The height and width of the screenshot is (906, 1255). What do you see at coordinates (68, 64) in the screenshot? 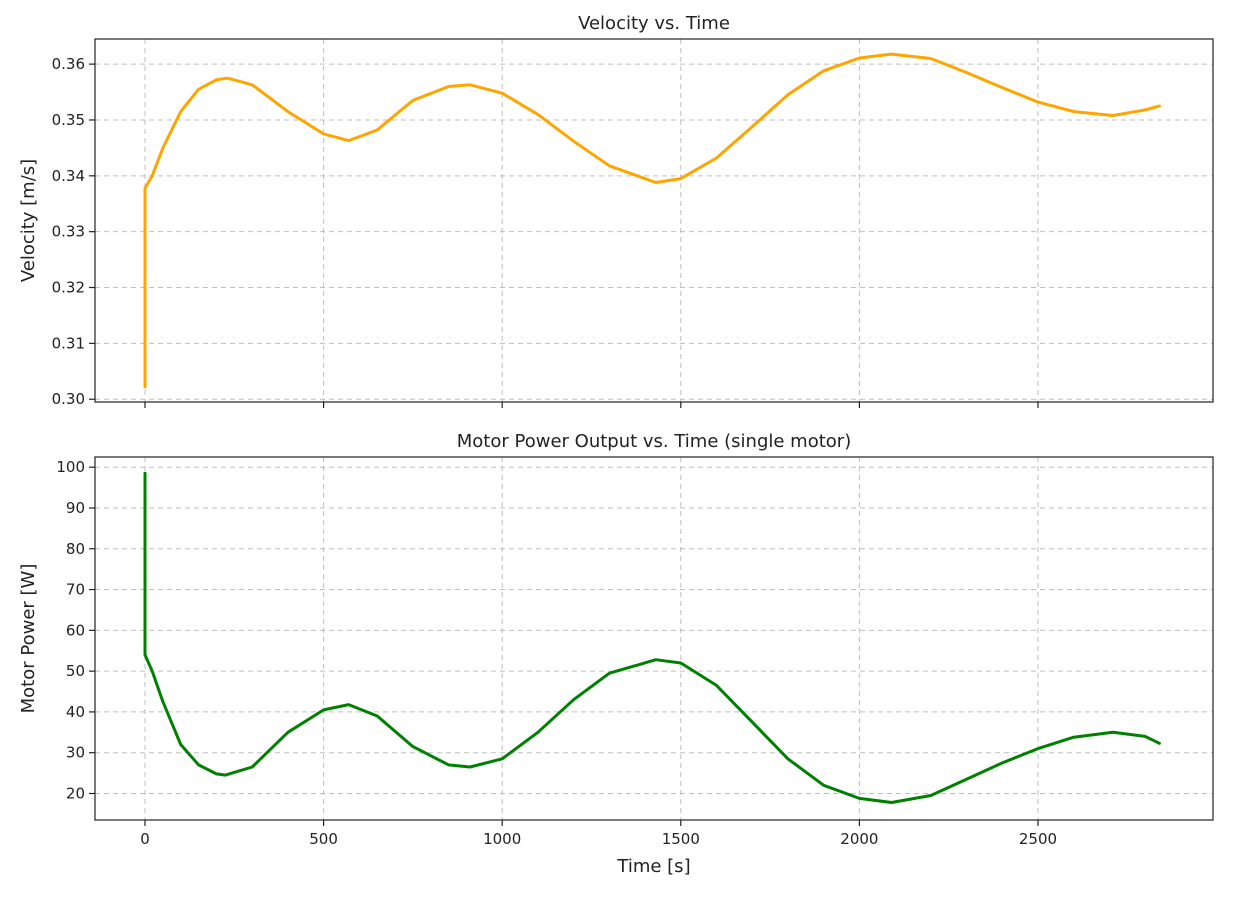
I see `velocity-y-tick-label-6: 0.36` at bounding box center [68, 64].